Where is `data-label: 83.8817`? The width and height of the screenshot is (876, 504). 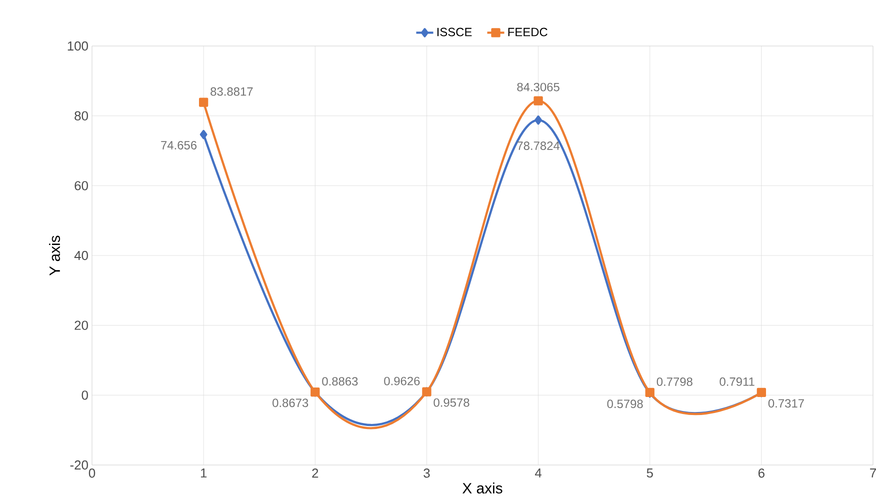
data-label: 83.8817 is located at coordinates (231, 91).